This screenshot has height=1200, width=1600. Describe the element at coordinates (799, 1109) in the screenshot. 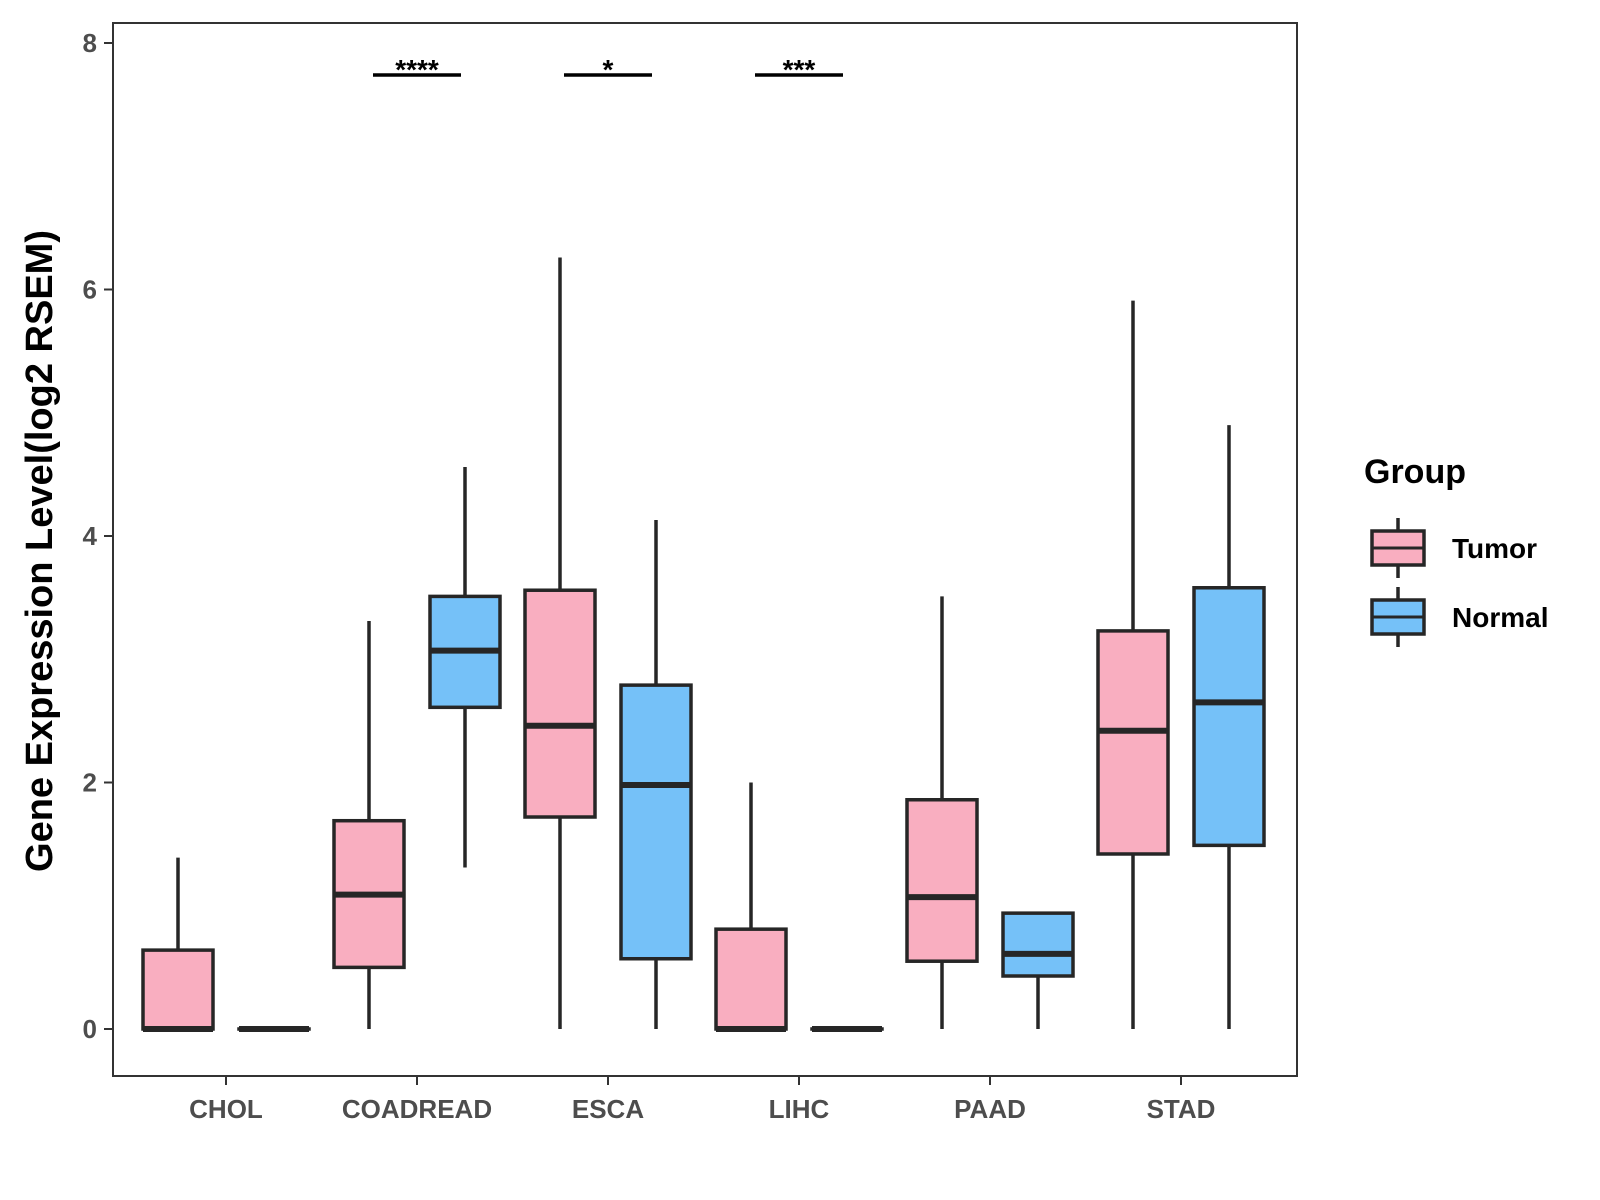

I see `x-tick-label: LIHC` at that location.